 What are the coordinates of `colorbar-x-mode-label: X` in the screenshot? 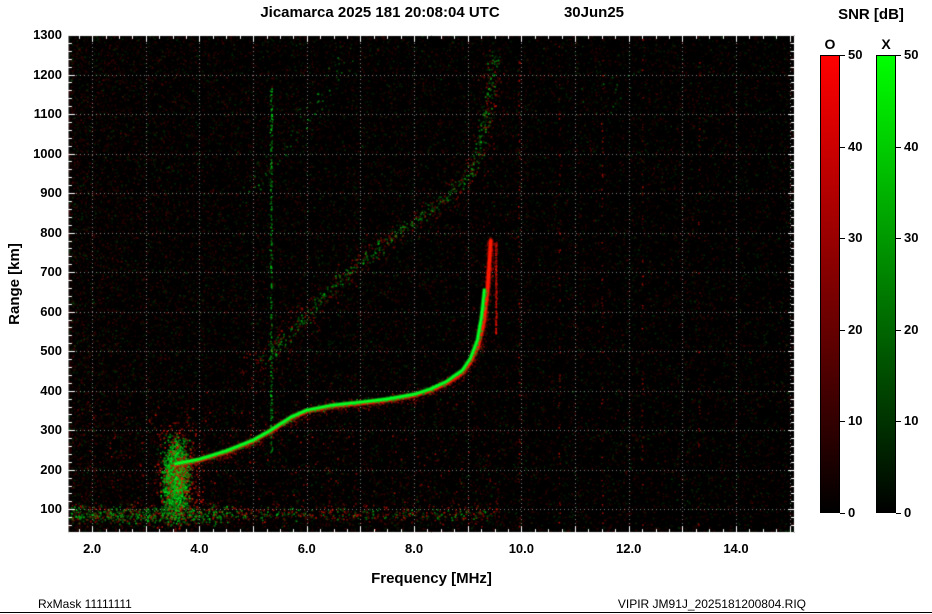 It's located at (886, 44).